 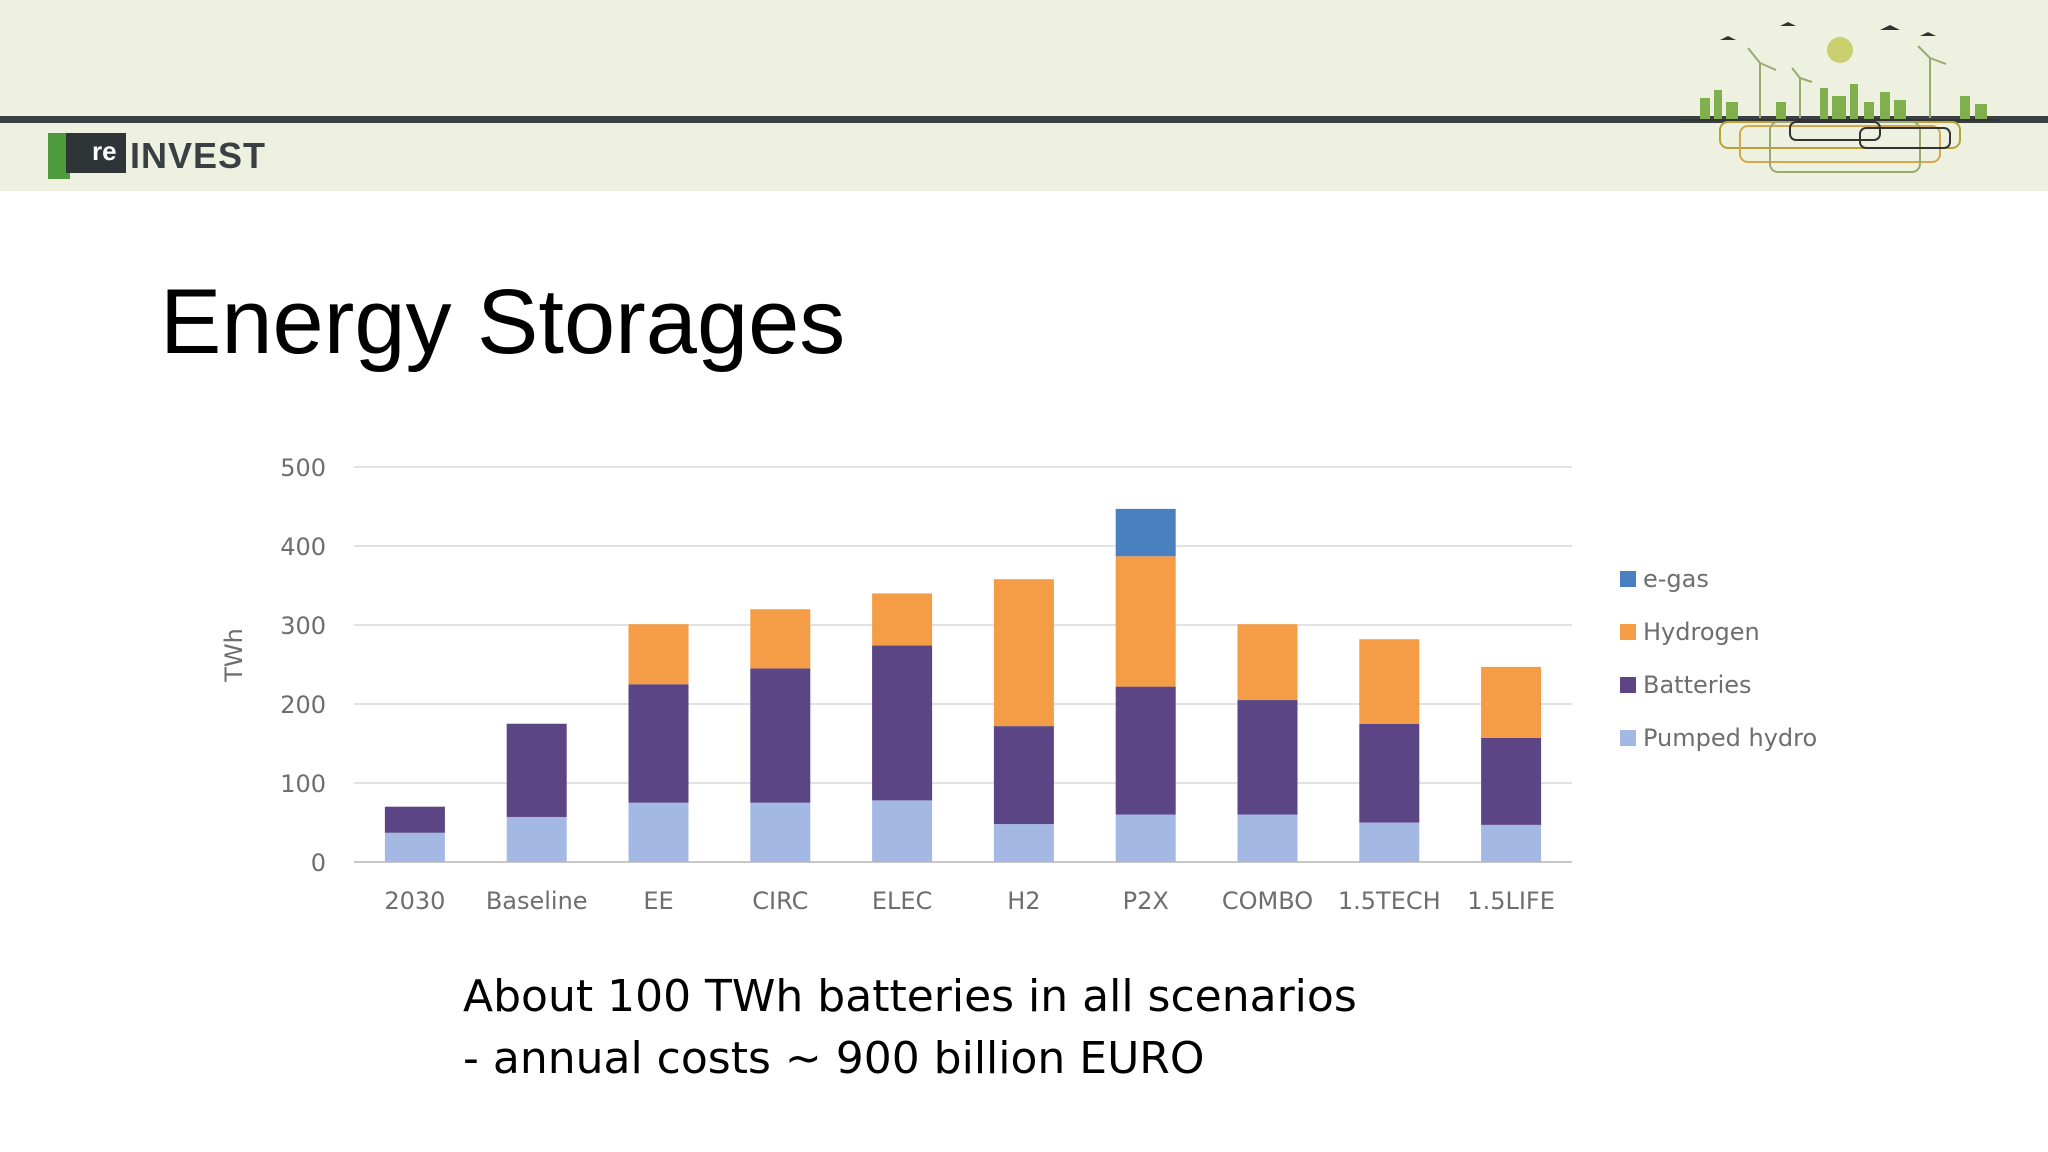 What do you see at coordinates (303, 784) in the screenshot?
I see `y-tick-label: 100` at bounding box center [303, 784].